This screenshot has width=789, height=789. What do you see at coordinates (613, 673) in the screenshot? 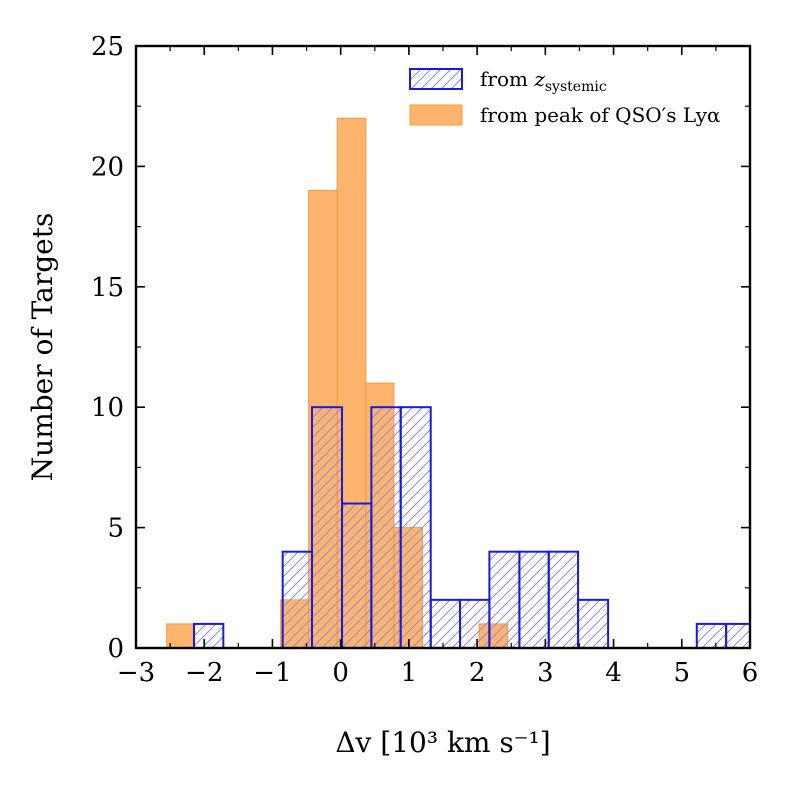
I see `x-tick-label-7: 4` at bounding box center [613, 673].